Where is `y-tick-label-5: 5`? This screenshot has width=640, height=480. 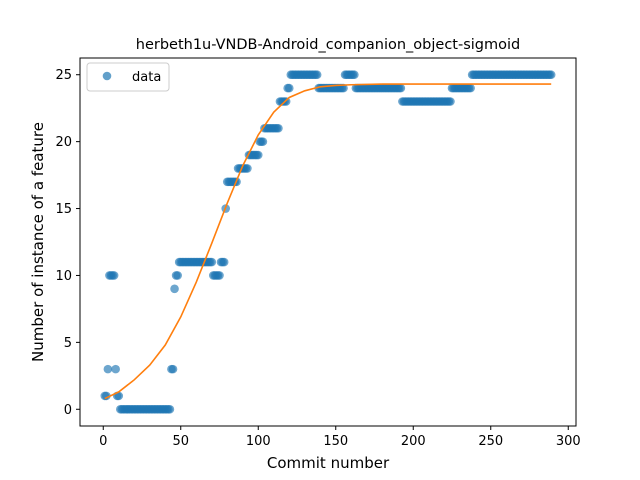
y-tick-label-5: 5 is located at coordinates (68, 343).